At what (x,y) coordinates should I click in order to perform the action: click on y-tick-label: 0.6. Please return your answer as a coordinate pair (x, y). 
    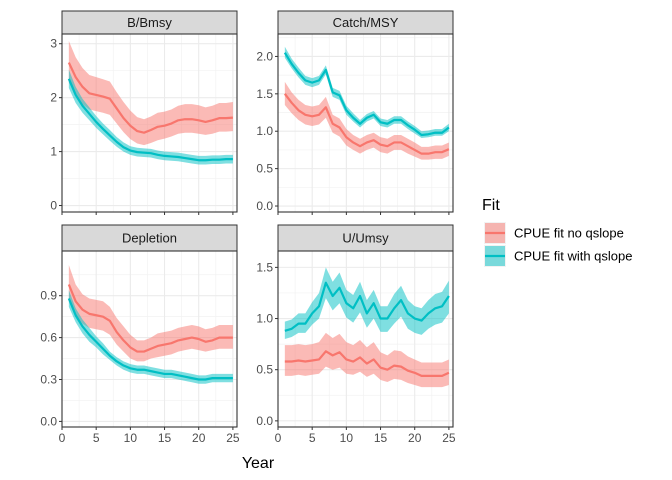
    Looking at the image, I should click on (48, 338).